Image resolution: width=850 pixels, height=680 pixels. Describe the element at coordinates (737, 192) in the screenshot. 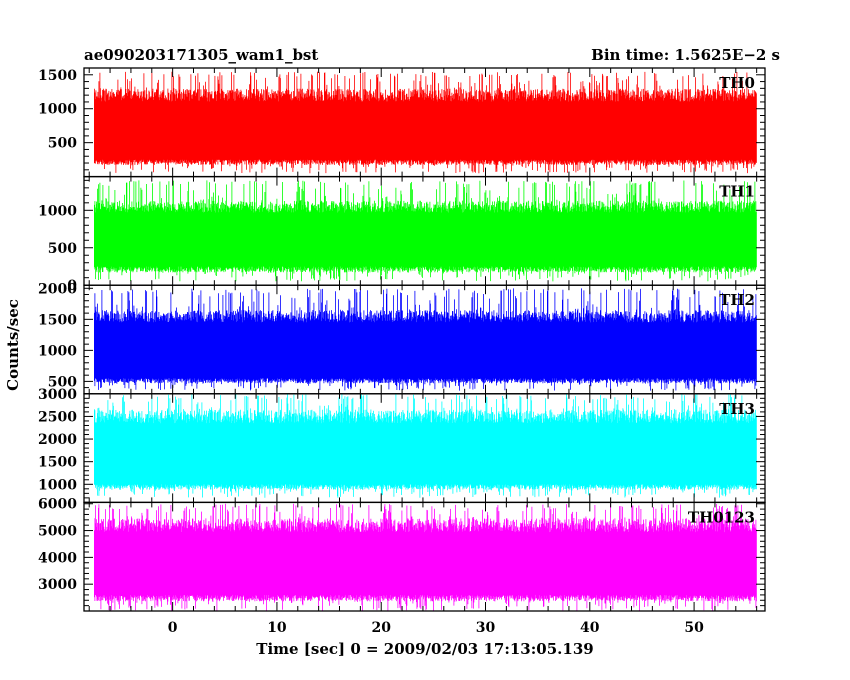

I see `series-label-th1: TH1` at that location.